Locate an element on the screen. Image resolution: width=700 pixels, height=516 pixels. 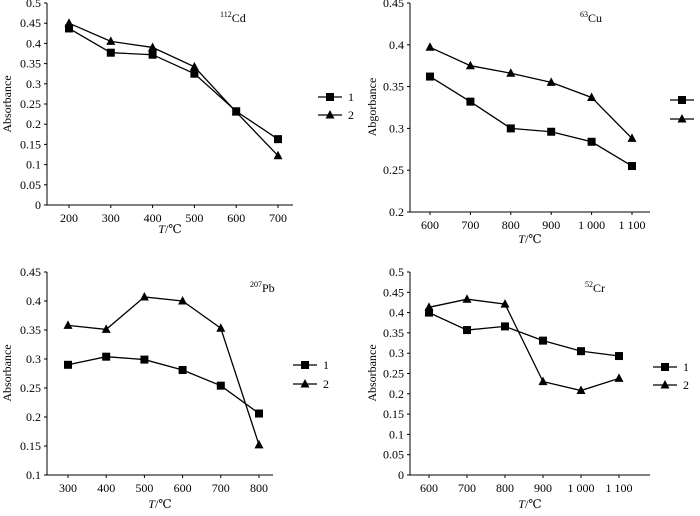
y-axis-label: Abgorbance is located at coordinates (372, 107).